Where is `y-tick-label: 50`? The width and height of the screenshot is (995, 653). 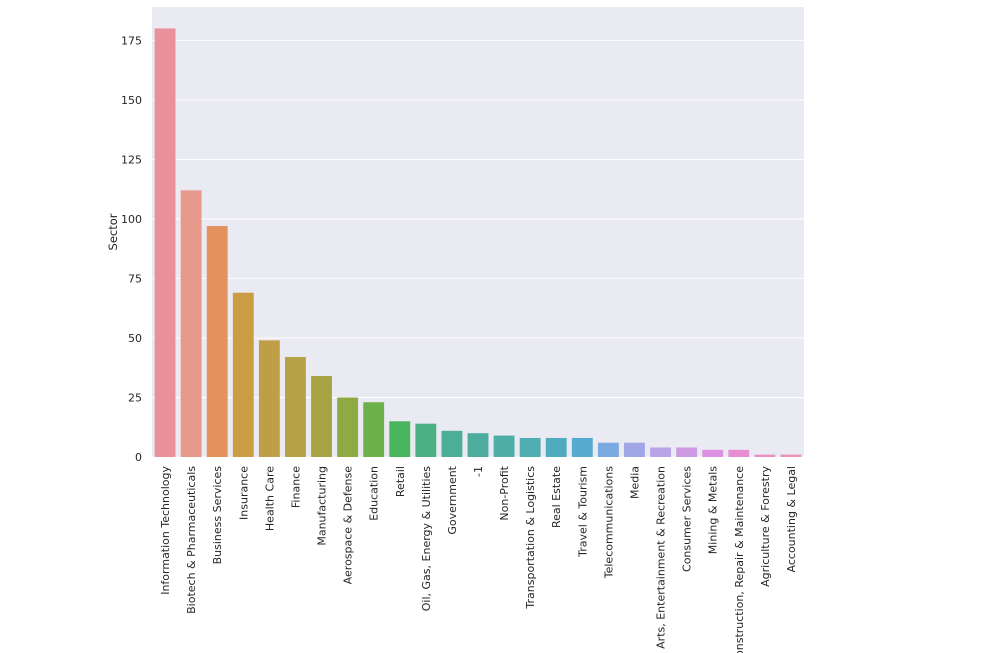
y-tick-label: 50 is located at coordinates (135, 338).